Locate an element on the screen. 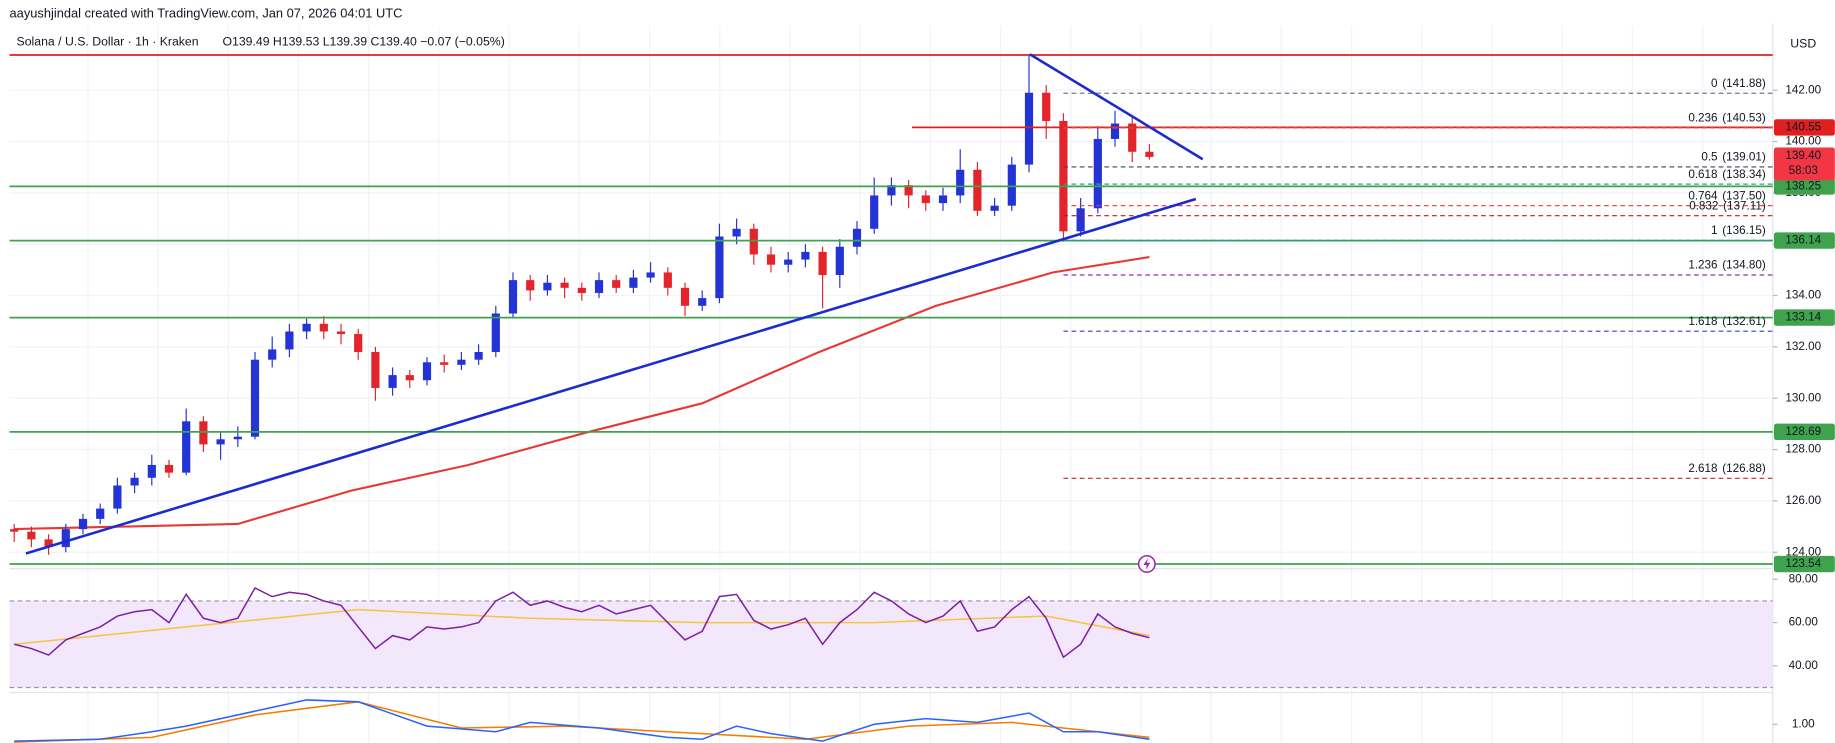 Image resolution: width=1835 pixels, height=743 pixels. band-fill is located at coordinates (891, 644).